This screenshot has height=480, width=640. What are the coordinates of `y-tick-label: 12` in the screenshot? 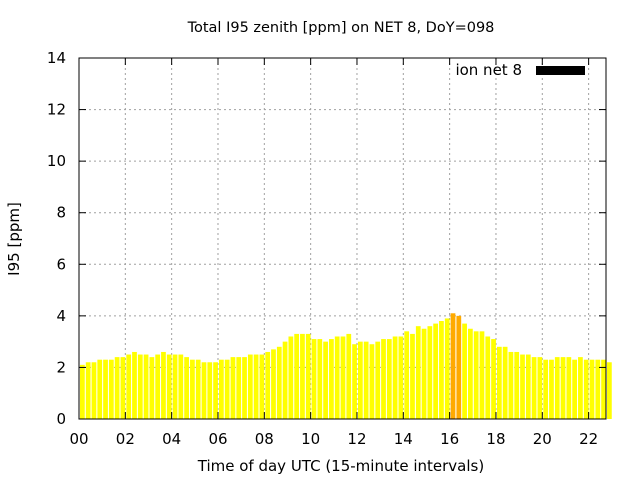 It's located at (56, 110).